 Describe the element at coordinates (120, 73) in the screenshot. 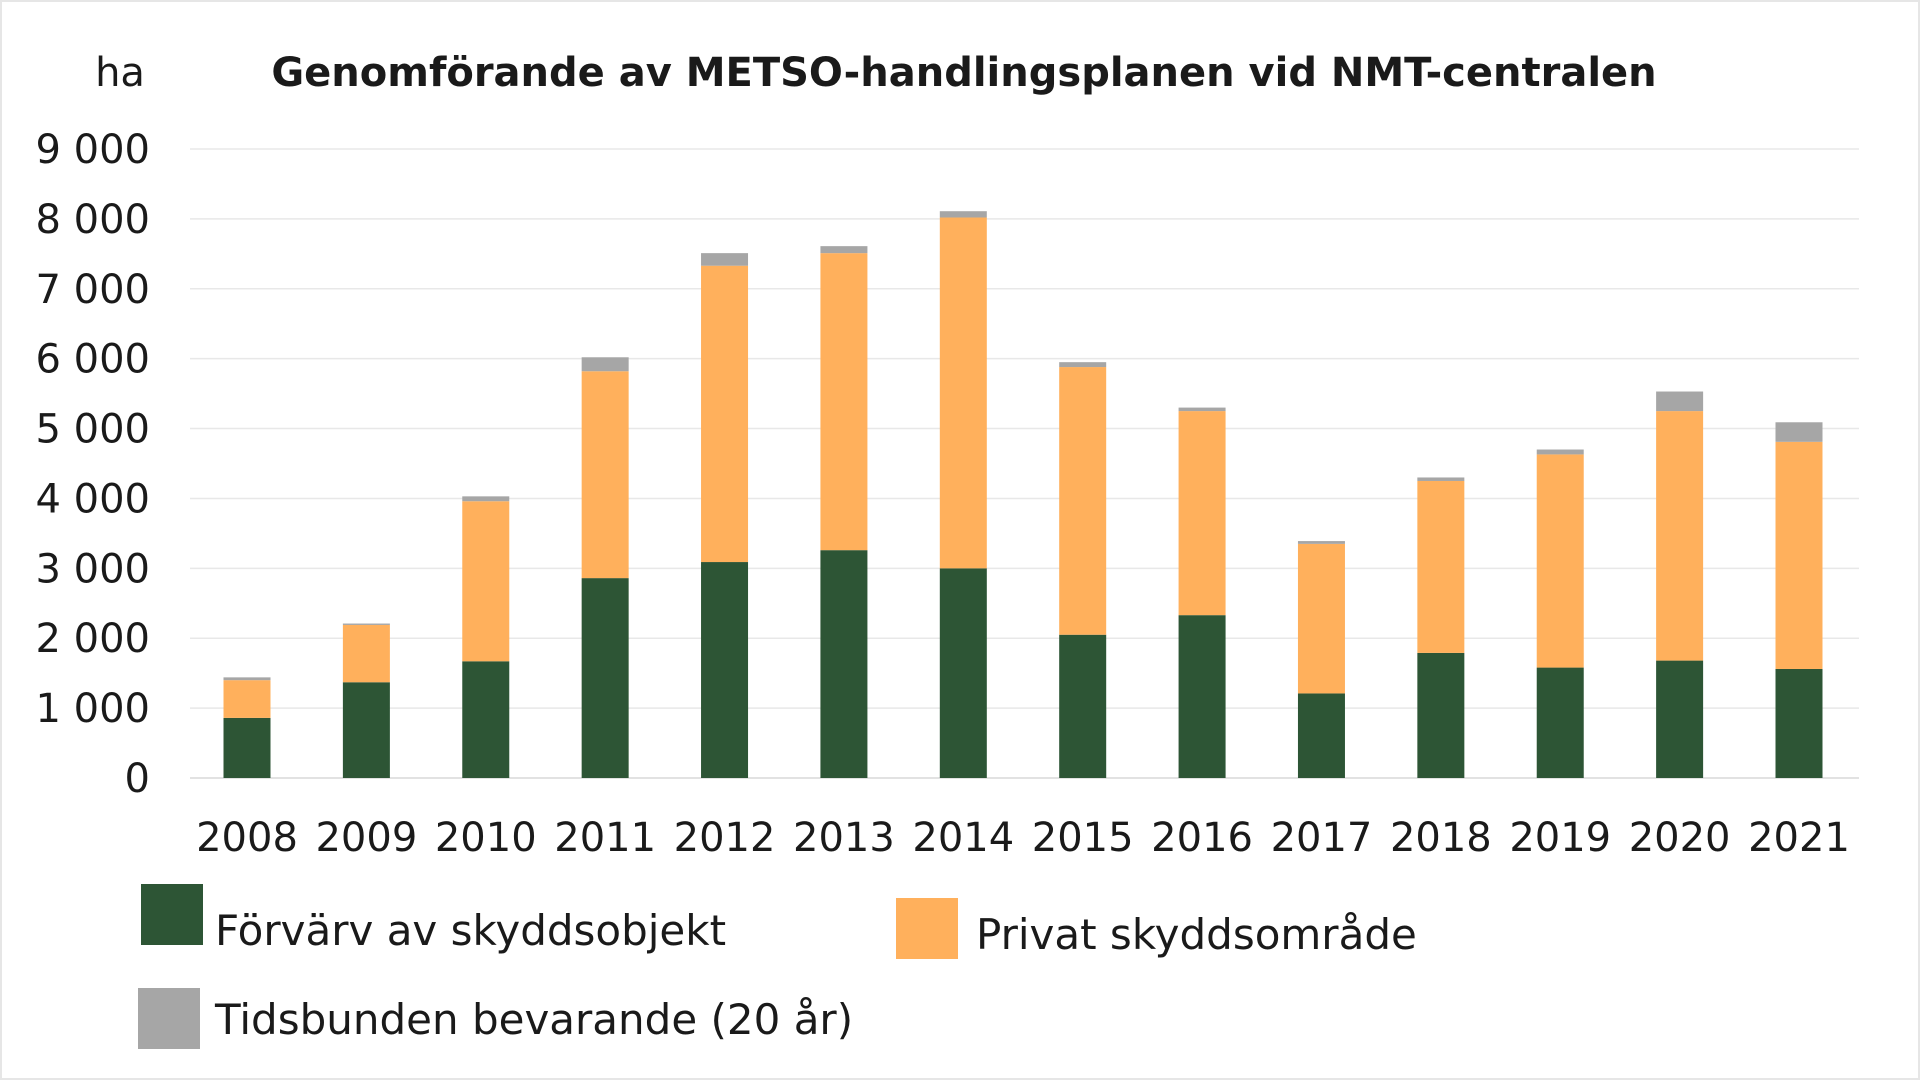

I see `y-axis-unit-label: ha` at that location.